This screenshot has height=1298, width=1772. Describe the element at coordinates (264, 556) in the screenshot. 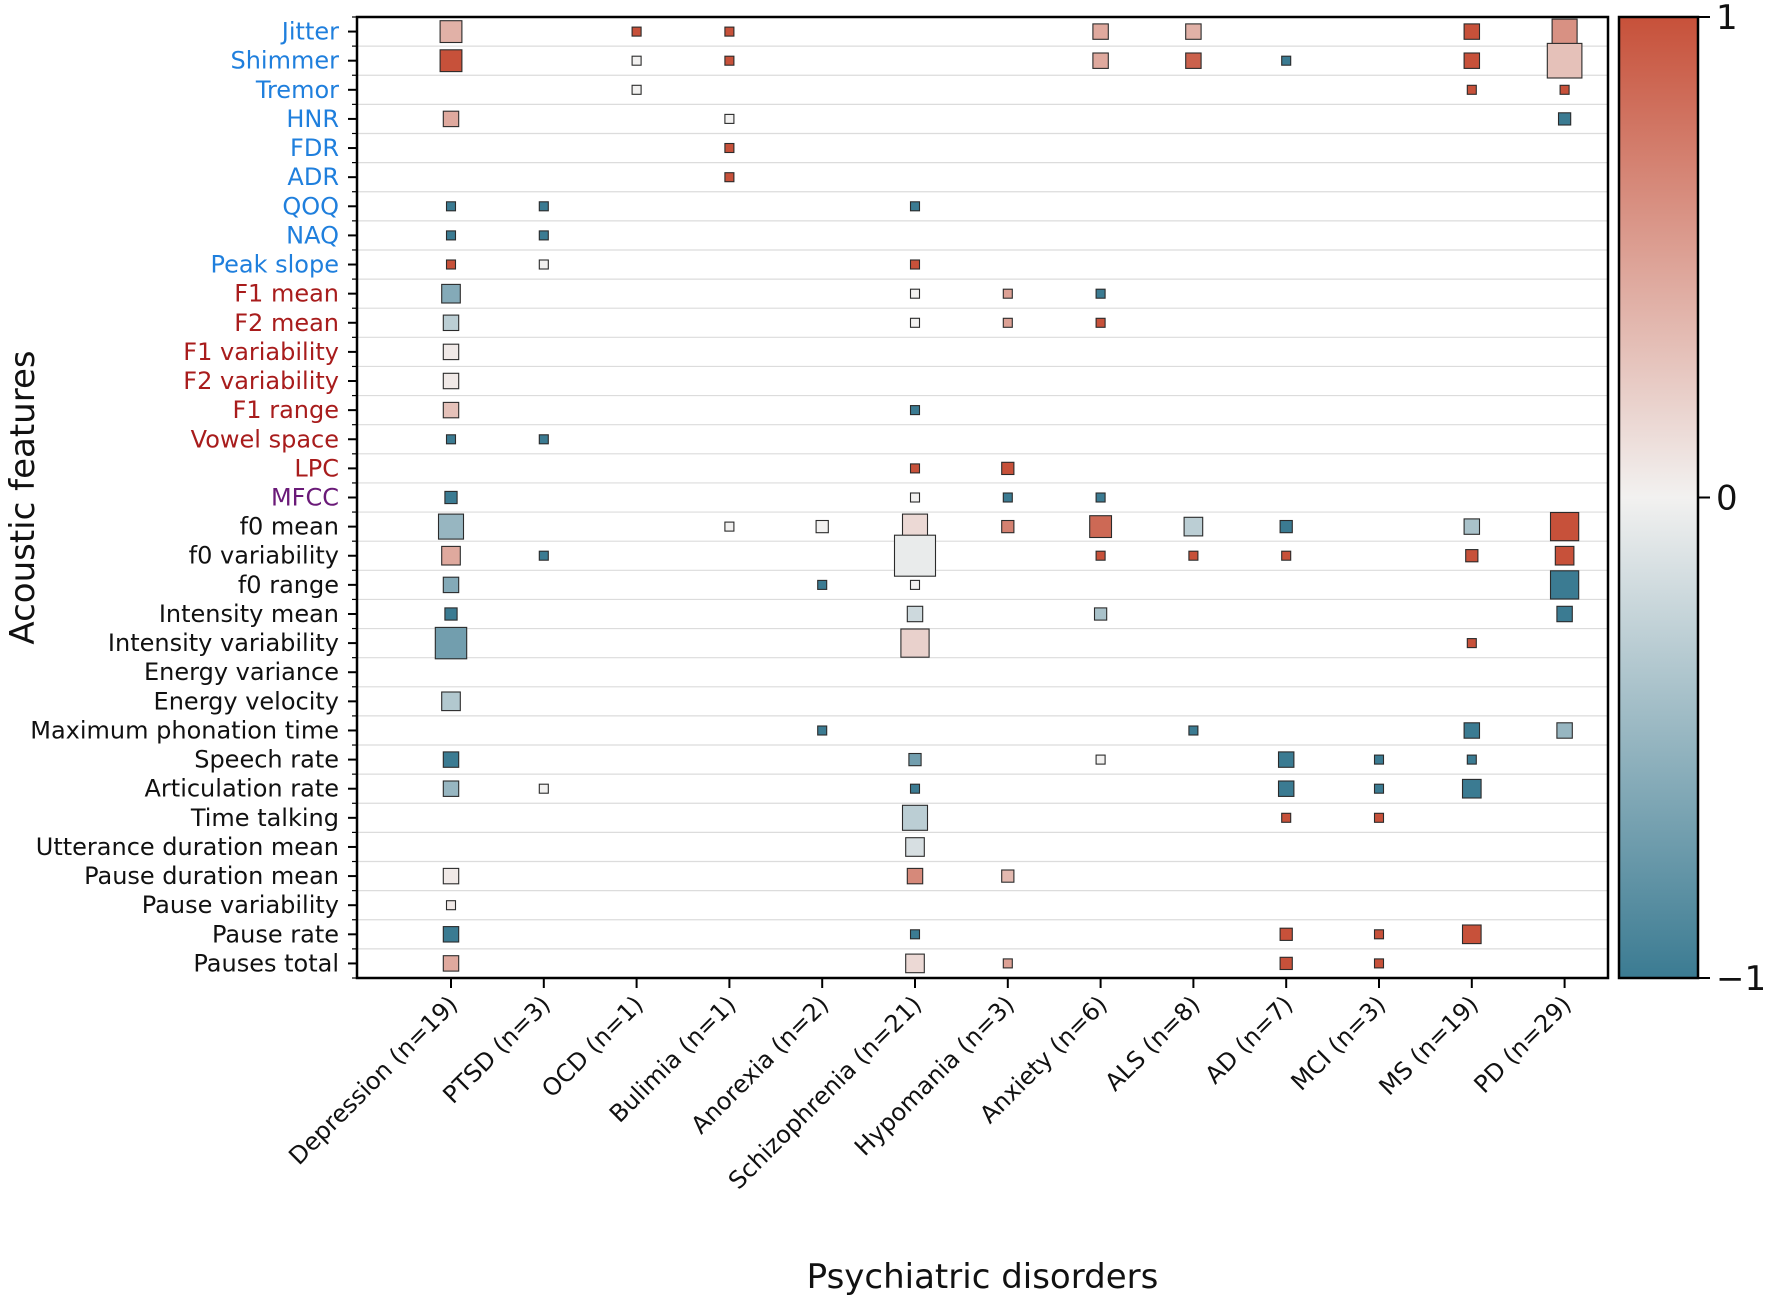

I see `y-tick-label: f0 variability` at that location.